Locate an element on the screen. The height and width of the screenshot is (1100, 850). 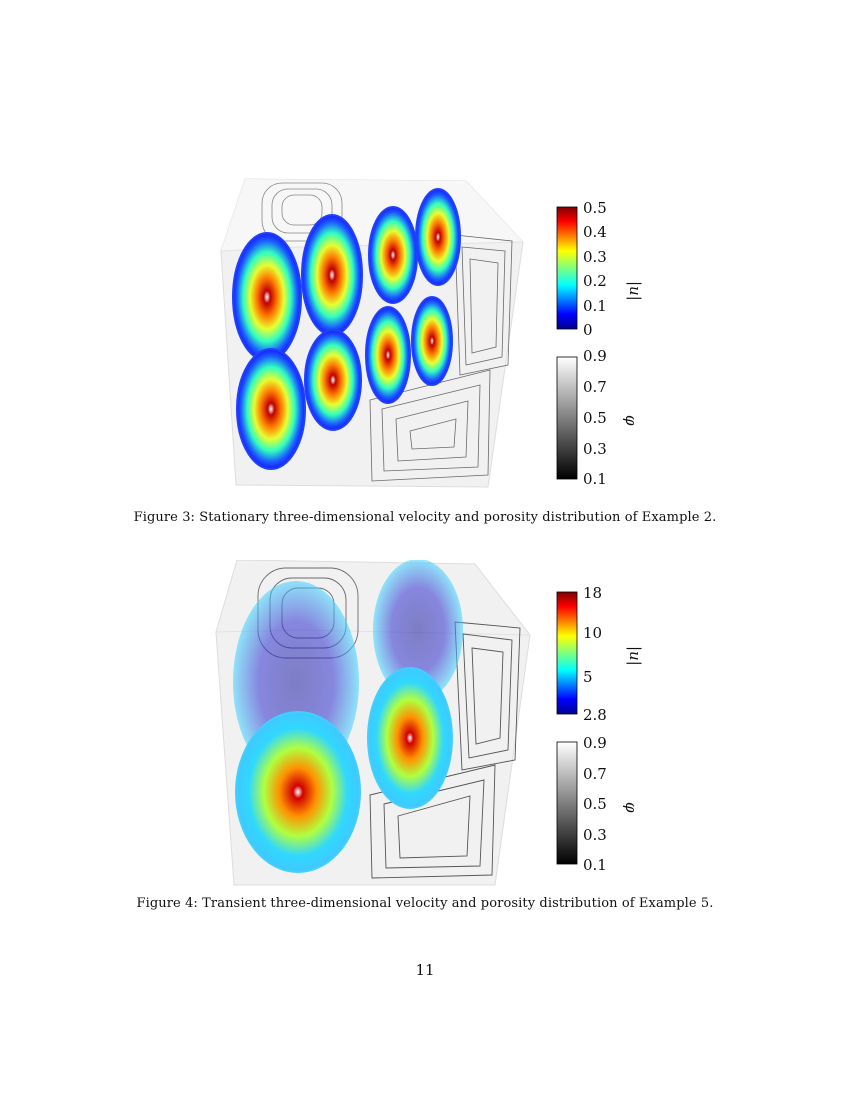
page-number: 11 is located at coordinates (425, 970).